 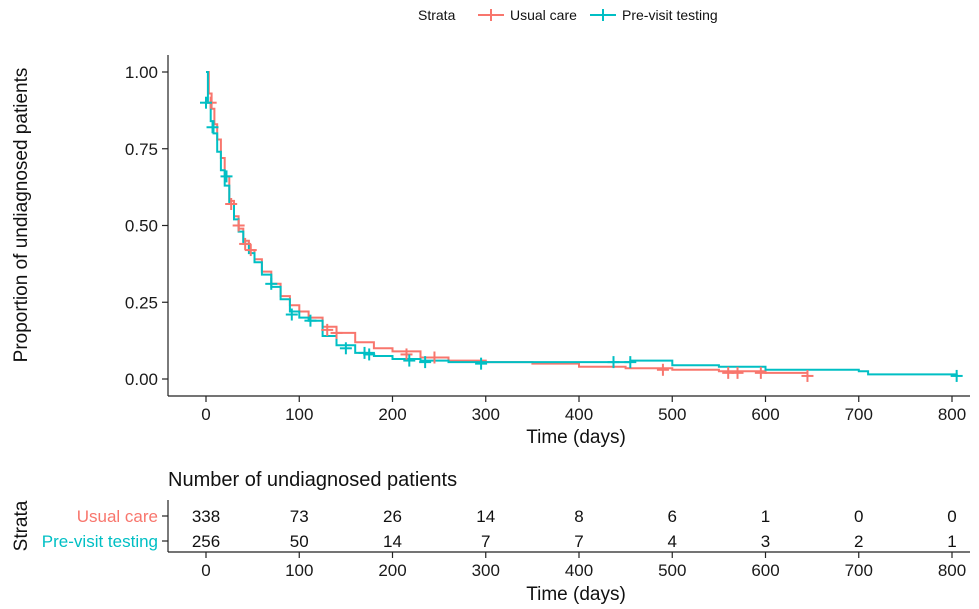 What do you see at coordinates (141, 302) in the screenshot?
I see `y-tick-label: 0.25` at bounding box center [141, 302].